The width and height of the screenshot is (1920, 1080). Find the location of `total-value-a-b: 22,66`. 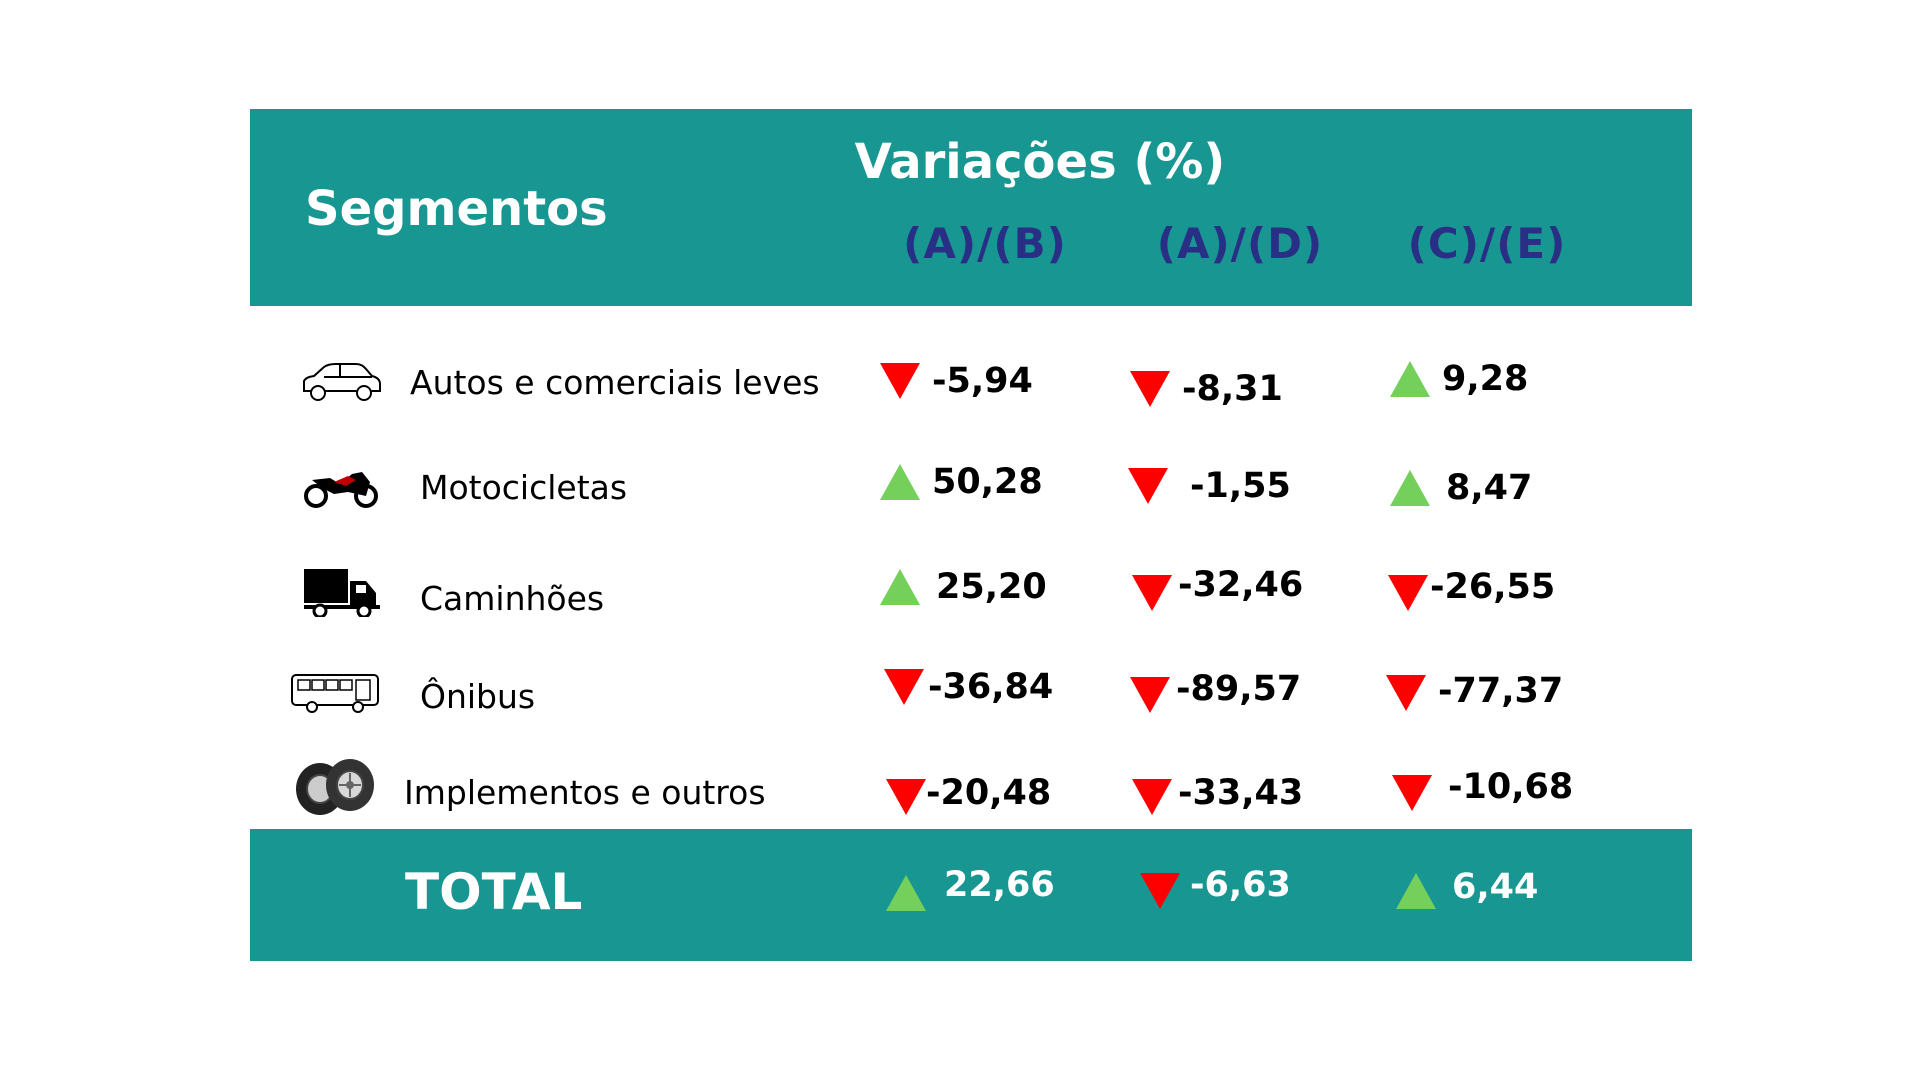

total-value-a-b: 22,66 is located at coordinates (999, 885).